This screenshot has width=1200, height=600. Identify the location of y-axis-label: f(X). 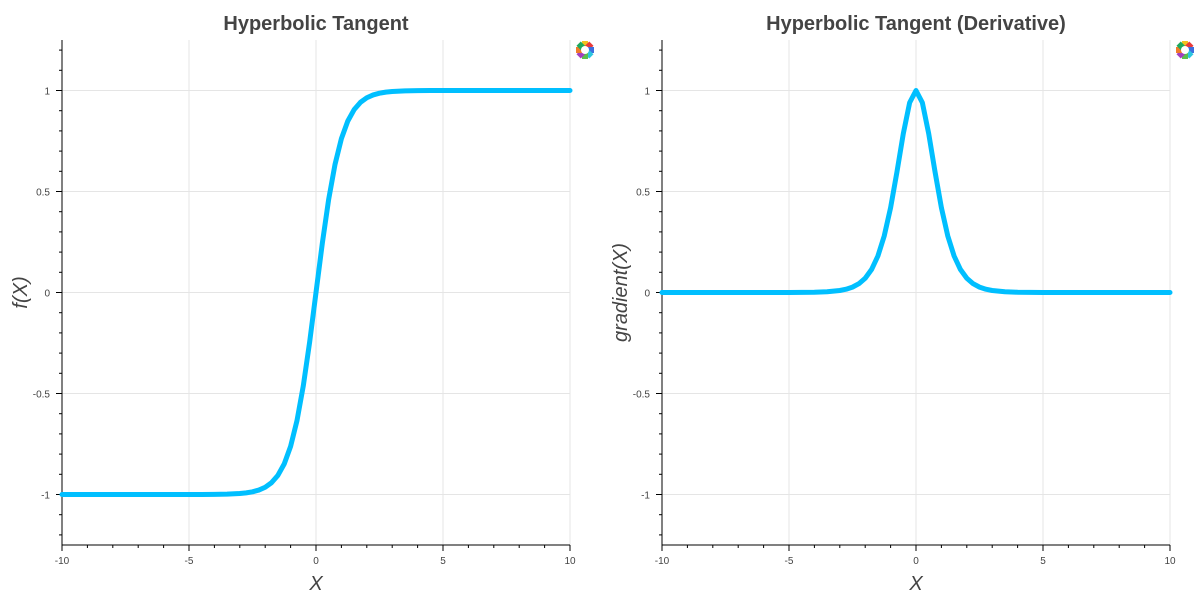
(21, 292).